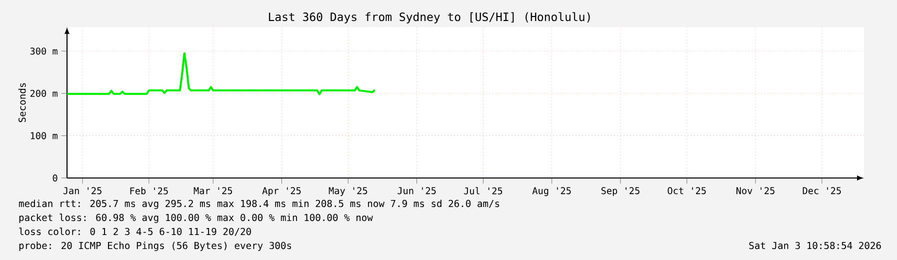  I want to click on x-tick-label: Apr '25, so click(281, 191).